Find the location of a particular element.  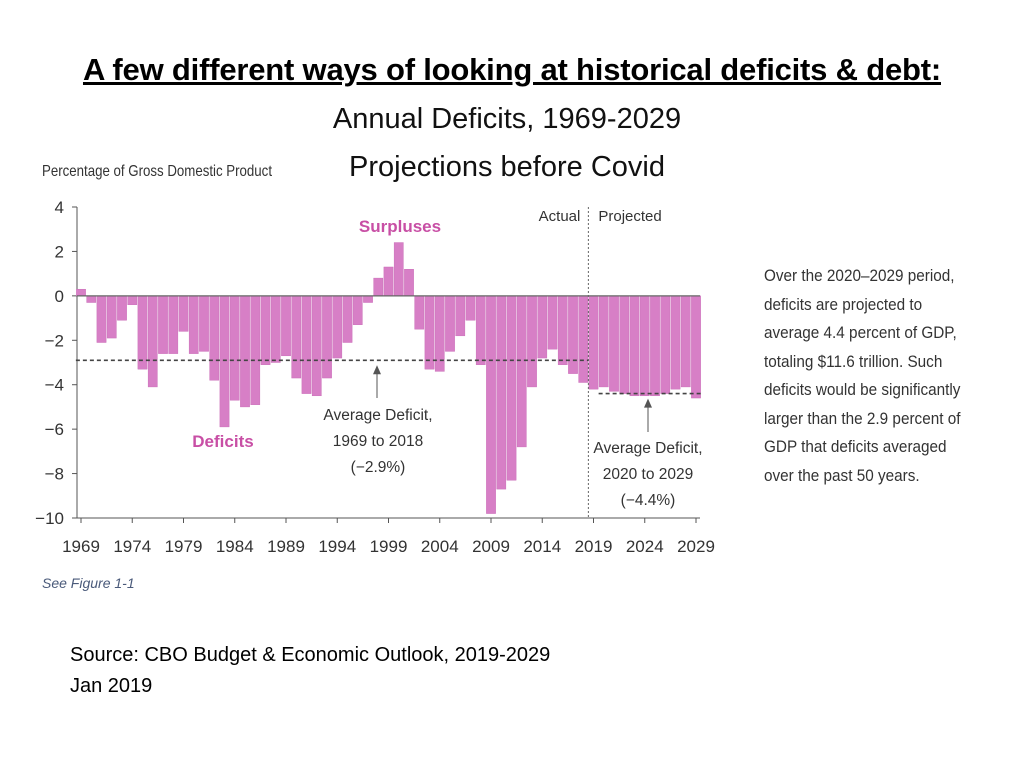

y-tick-label: 2 is located at coordinates (59, 251).